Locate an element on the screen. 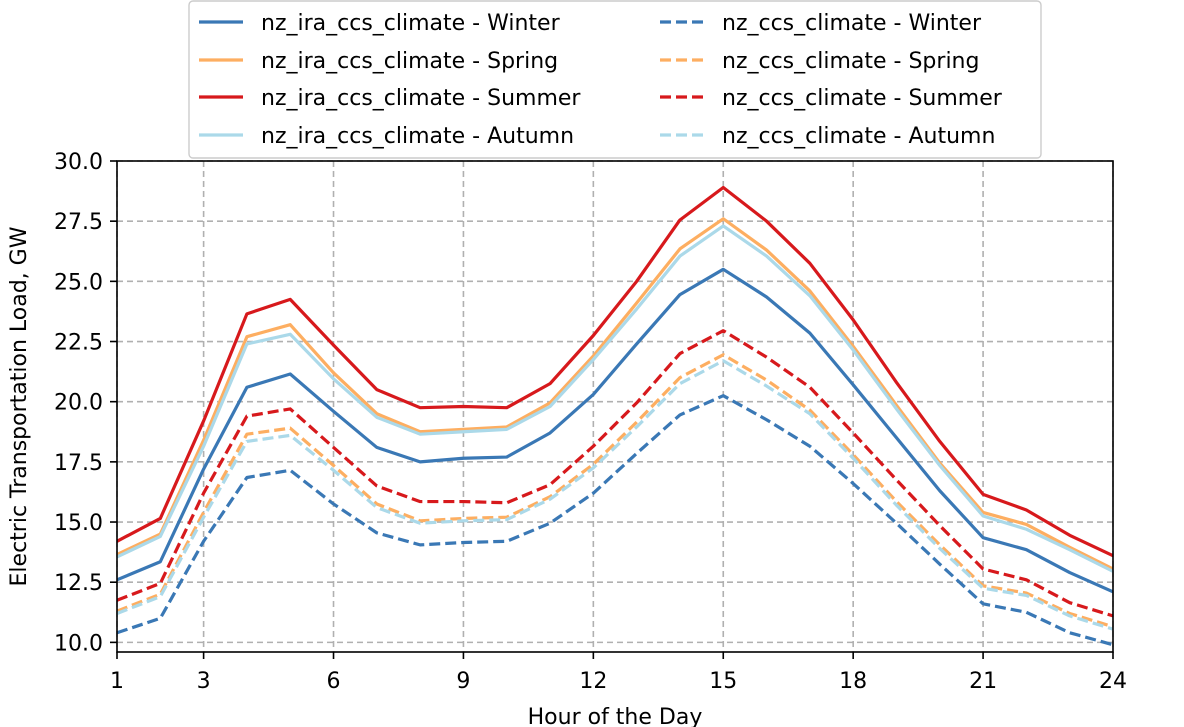 This screenshot has height=727, width=1184. y-tick-label: 10.0 is located at coordinates (78, 643).